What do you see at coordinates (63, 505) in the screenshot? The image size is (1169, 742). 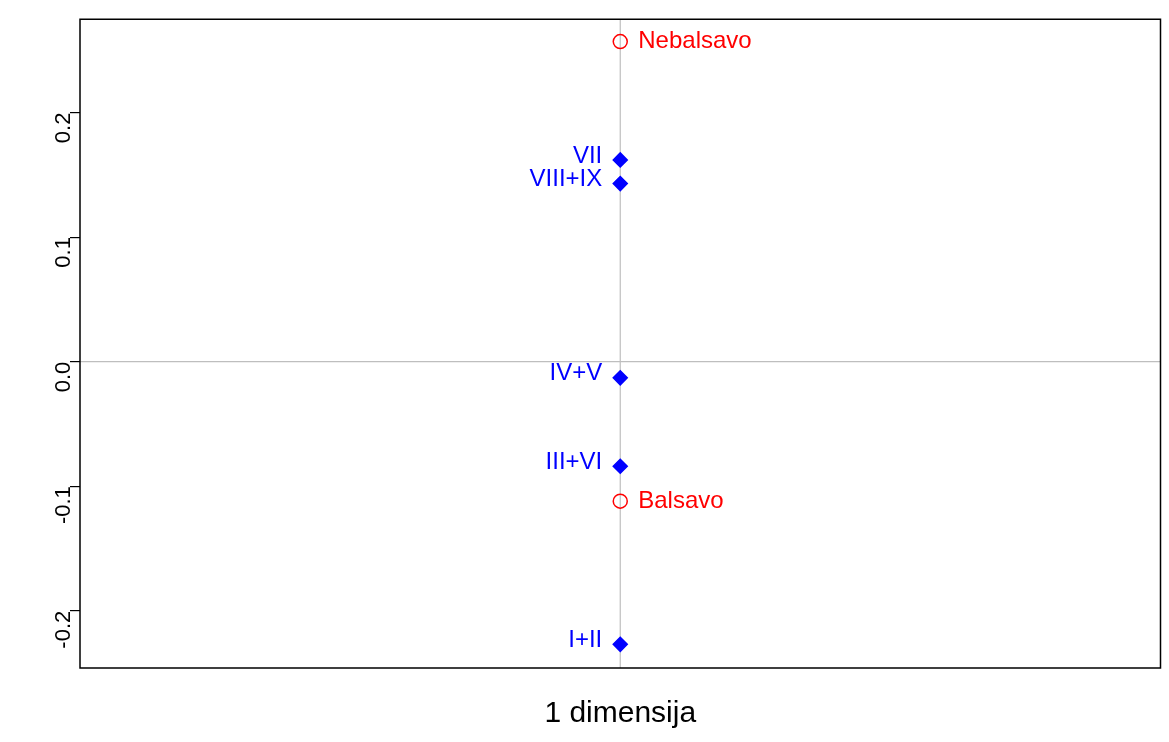 I see `y-tick-label: -0.1` at bounding box center [63, 505].